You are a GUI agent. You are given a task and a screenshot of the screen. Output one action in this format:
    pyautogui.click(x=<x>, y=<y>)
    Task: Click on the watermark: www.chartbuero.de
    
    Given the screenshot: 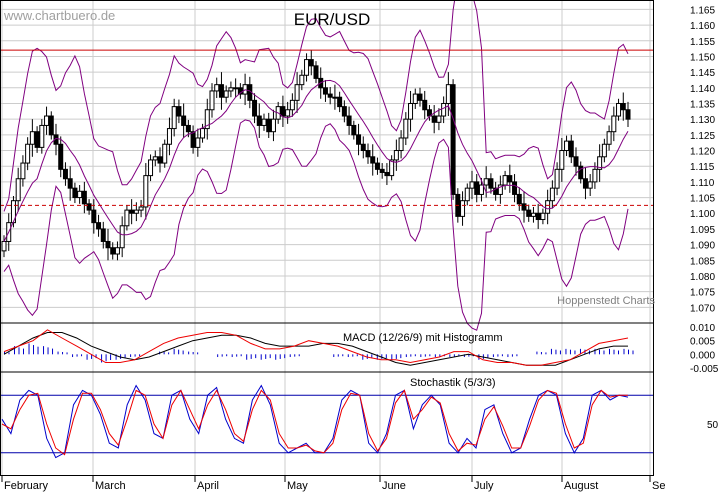 What is the action you would take?
    pyautogui.click(x=59, y=15)
    